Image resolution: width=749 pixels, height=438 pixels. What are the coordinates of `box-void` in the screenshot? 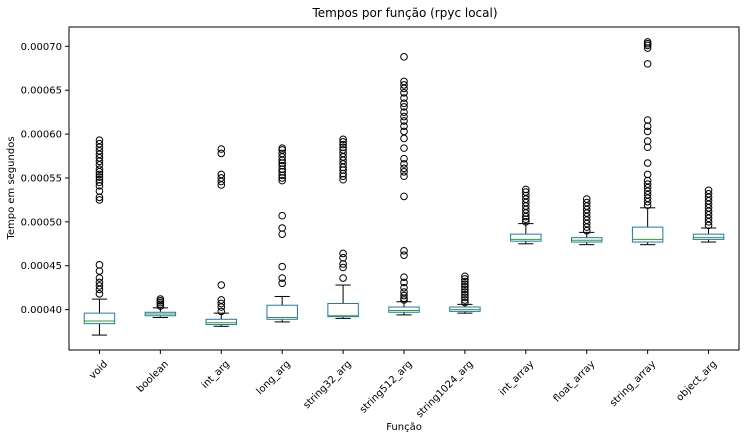 It's located at (99, 236).